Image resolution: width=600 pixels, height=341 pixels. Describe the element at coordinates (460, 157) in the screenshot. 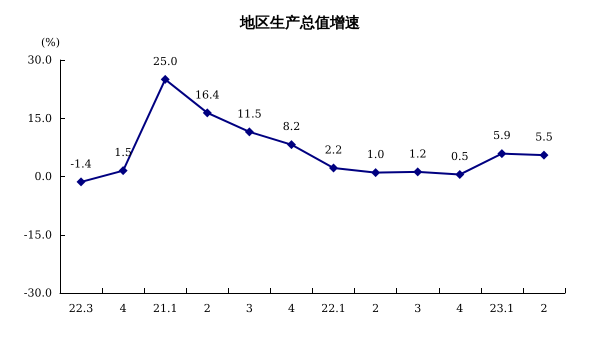

I see `data-label: 0.5` at that location.